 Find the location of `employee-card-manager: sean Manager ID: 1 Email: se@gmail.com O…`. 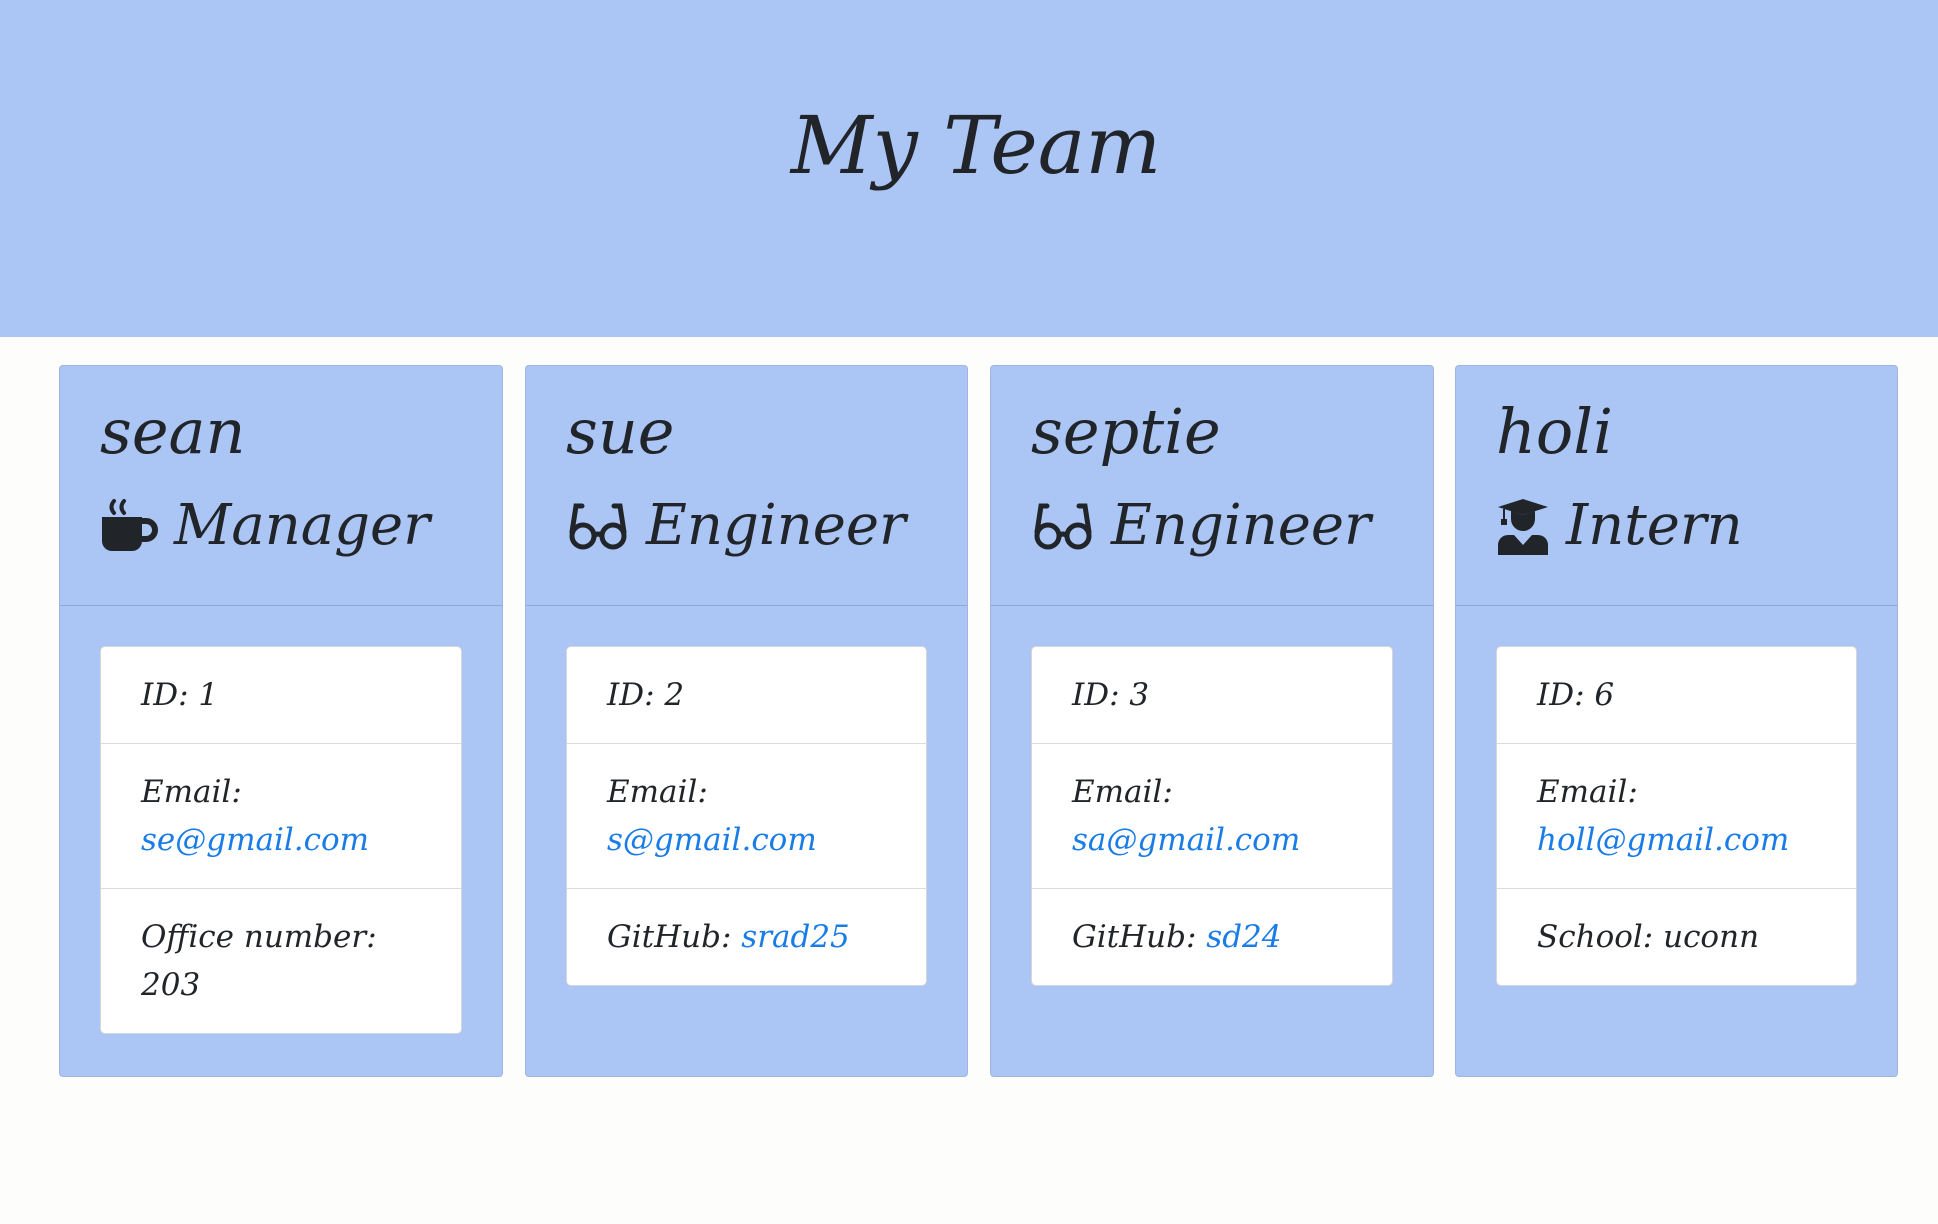

employee-card-manager: sean Manager ID: 1 Email: se@gmail.com O… is located at coordinates (281, 721).